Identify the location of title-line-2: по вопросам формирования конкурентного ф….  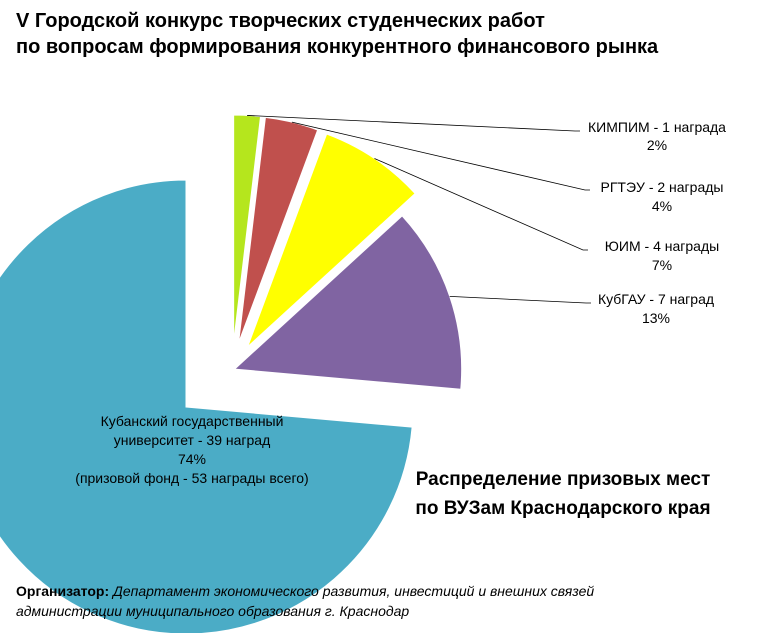
(337, 47).